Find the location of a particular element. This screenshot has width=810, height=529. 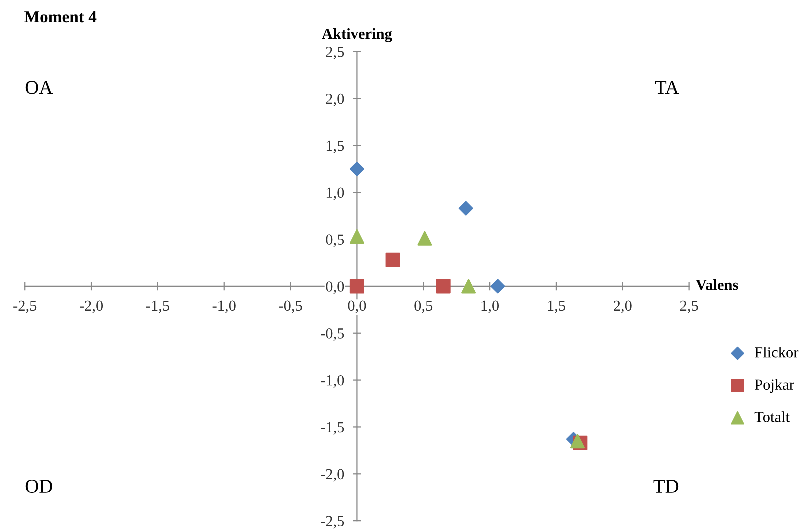

x-tick-label: 1,5 is located at coordinates (557, 307).